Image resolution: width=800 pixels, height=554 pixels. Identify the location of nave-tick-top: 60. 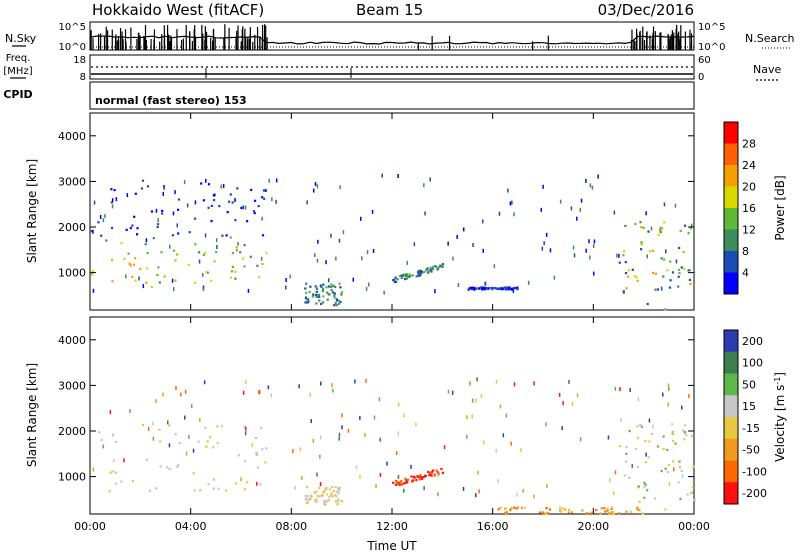
(704, 60).